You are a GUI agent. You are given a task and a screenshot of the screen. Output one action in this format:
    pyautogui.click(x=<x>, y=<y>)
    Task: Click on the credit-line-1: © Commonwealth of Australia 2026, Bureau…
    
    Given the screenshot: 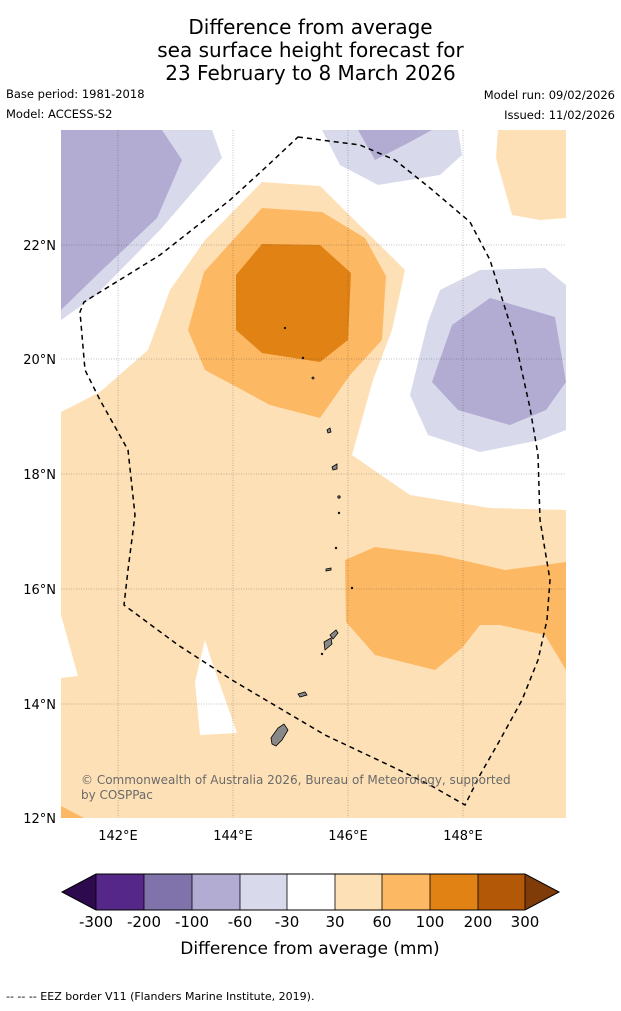 What is the action you would take?
    pyautogui.click(x=296, y=780)
    